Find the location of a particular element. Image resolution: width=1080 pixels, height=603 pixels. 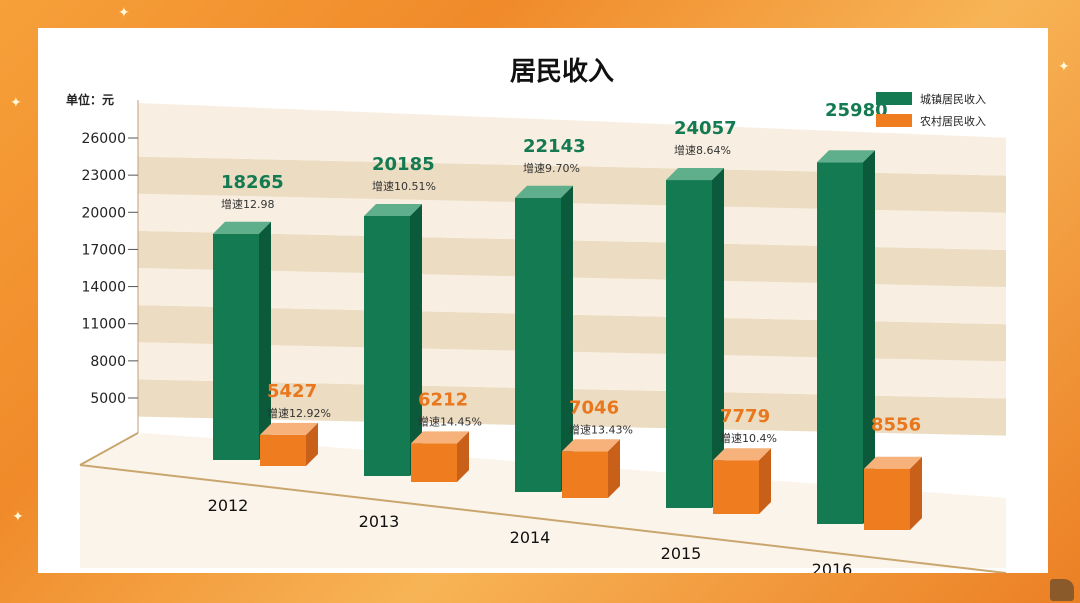

rural-value-label: 8556 is located at coordinates (896, 425).